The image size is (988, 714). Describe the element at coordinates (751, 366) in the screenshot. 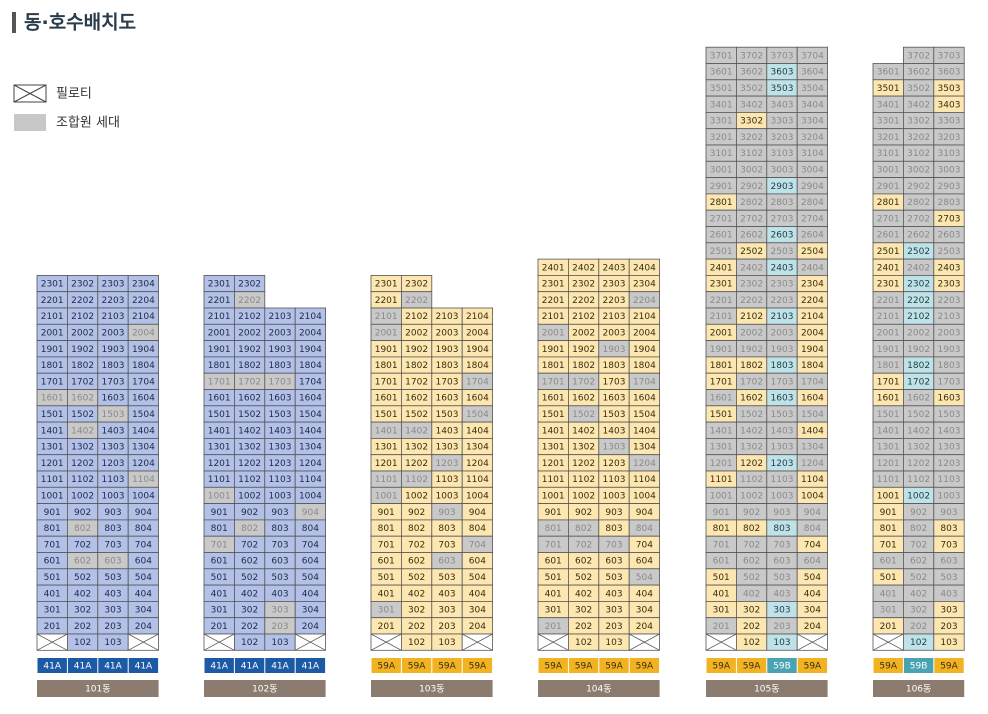

I see `unit-label: 1802` at that location.